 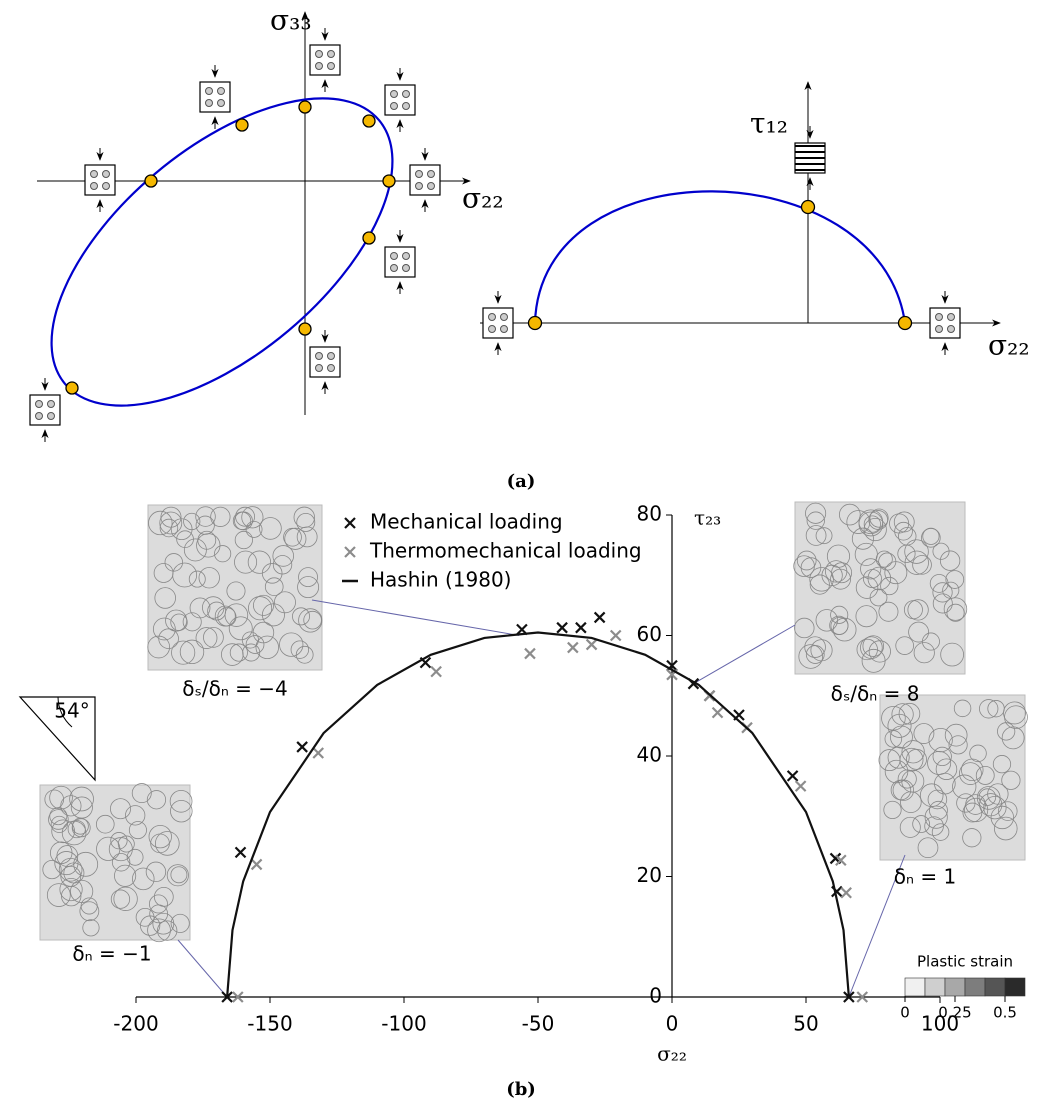 I want to click on axis-label: τ₁₂, so click(x=769, y=123).